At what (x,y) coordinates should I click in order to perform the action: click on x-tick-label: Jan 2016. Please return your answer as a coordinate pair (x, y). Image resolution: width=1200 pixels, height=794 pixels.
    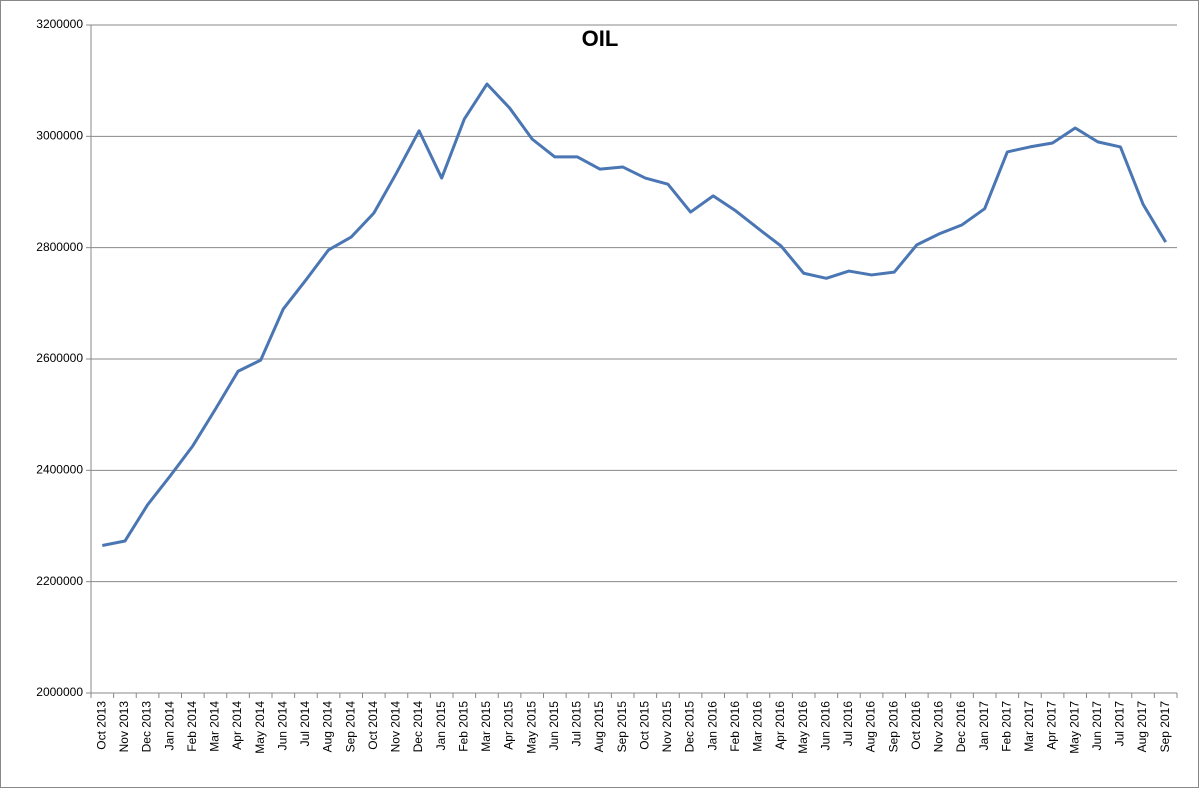
    Looking at the image, I should click on (712, 726).